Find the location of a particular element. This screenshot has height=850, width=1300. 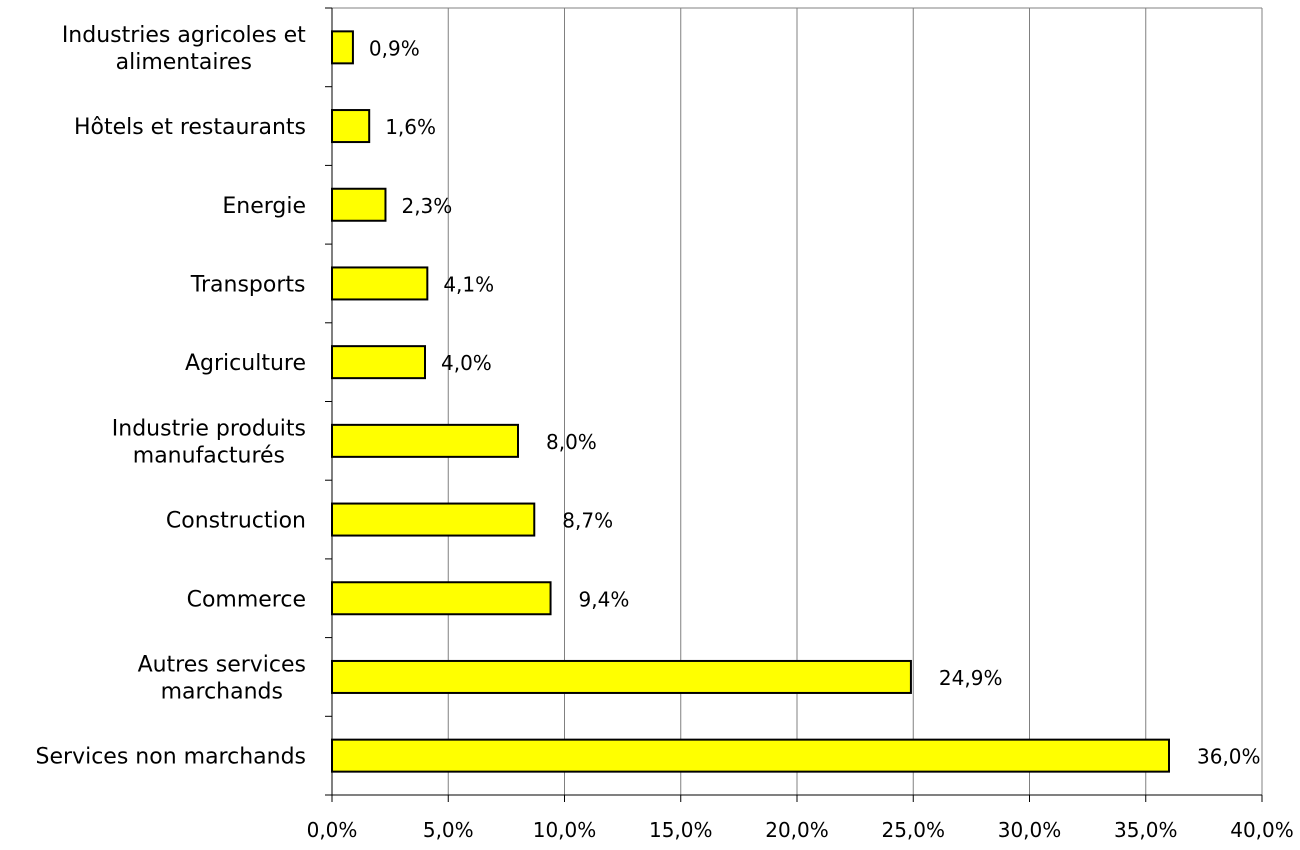

category-label-line: alimentaires is located at coordinates (184, 62).